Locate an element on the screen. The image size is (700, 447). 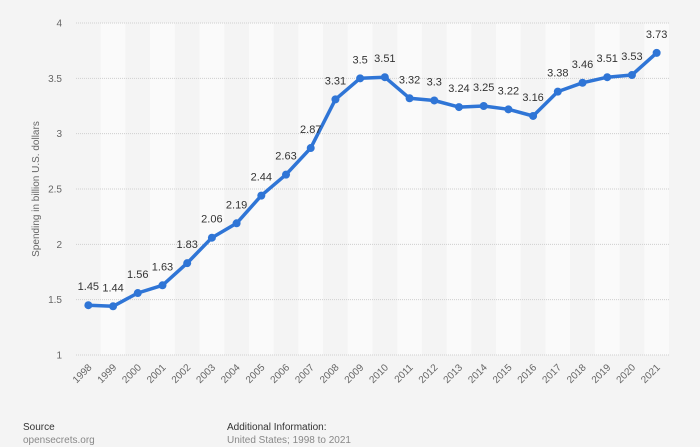
data-label: 1.45 is located at coordinates (88, 287).